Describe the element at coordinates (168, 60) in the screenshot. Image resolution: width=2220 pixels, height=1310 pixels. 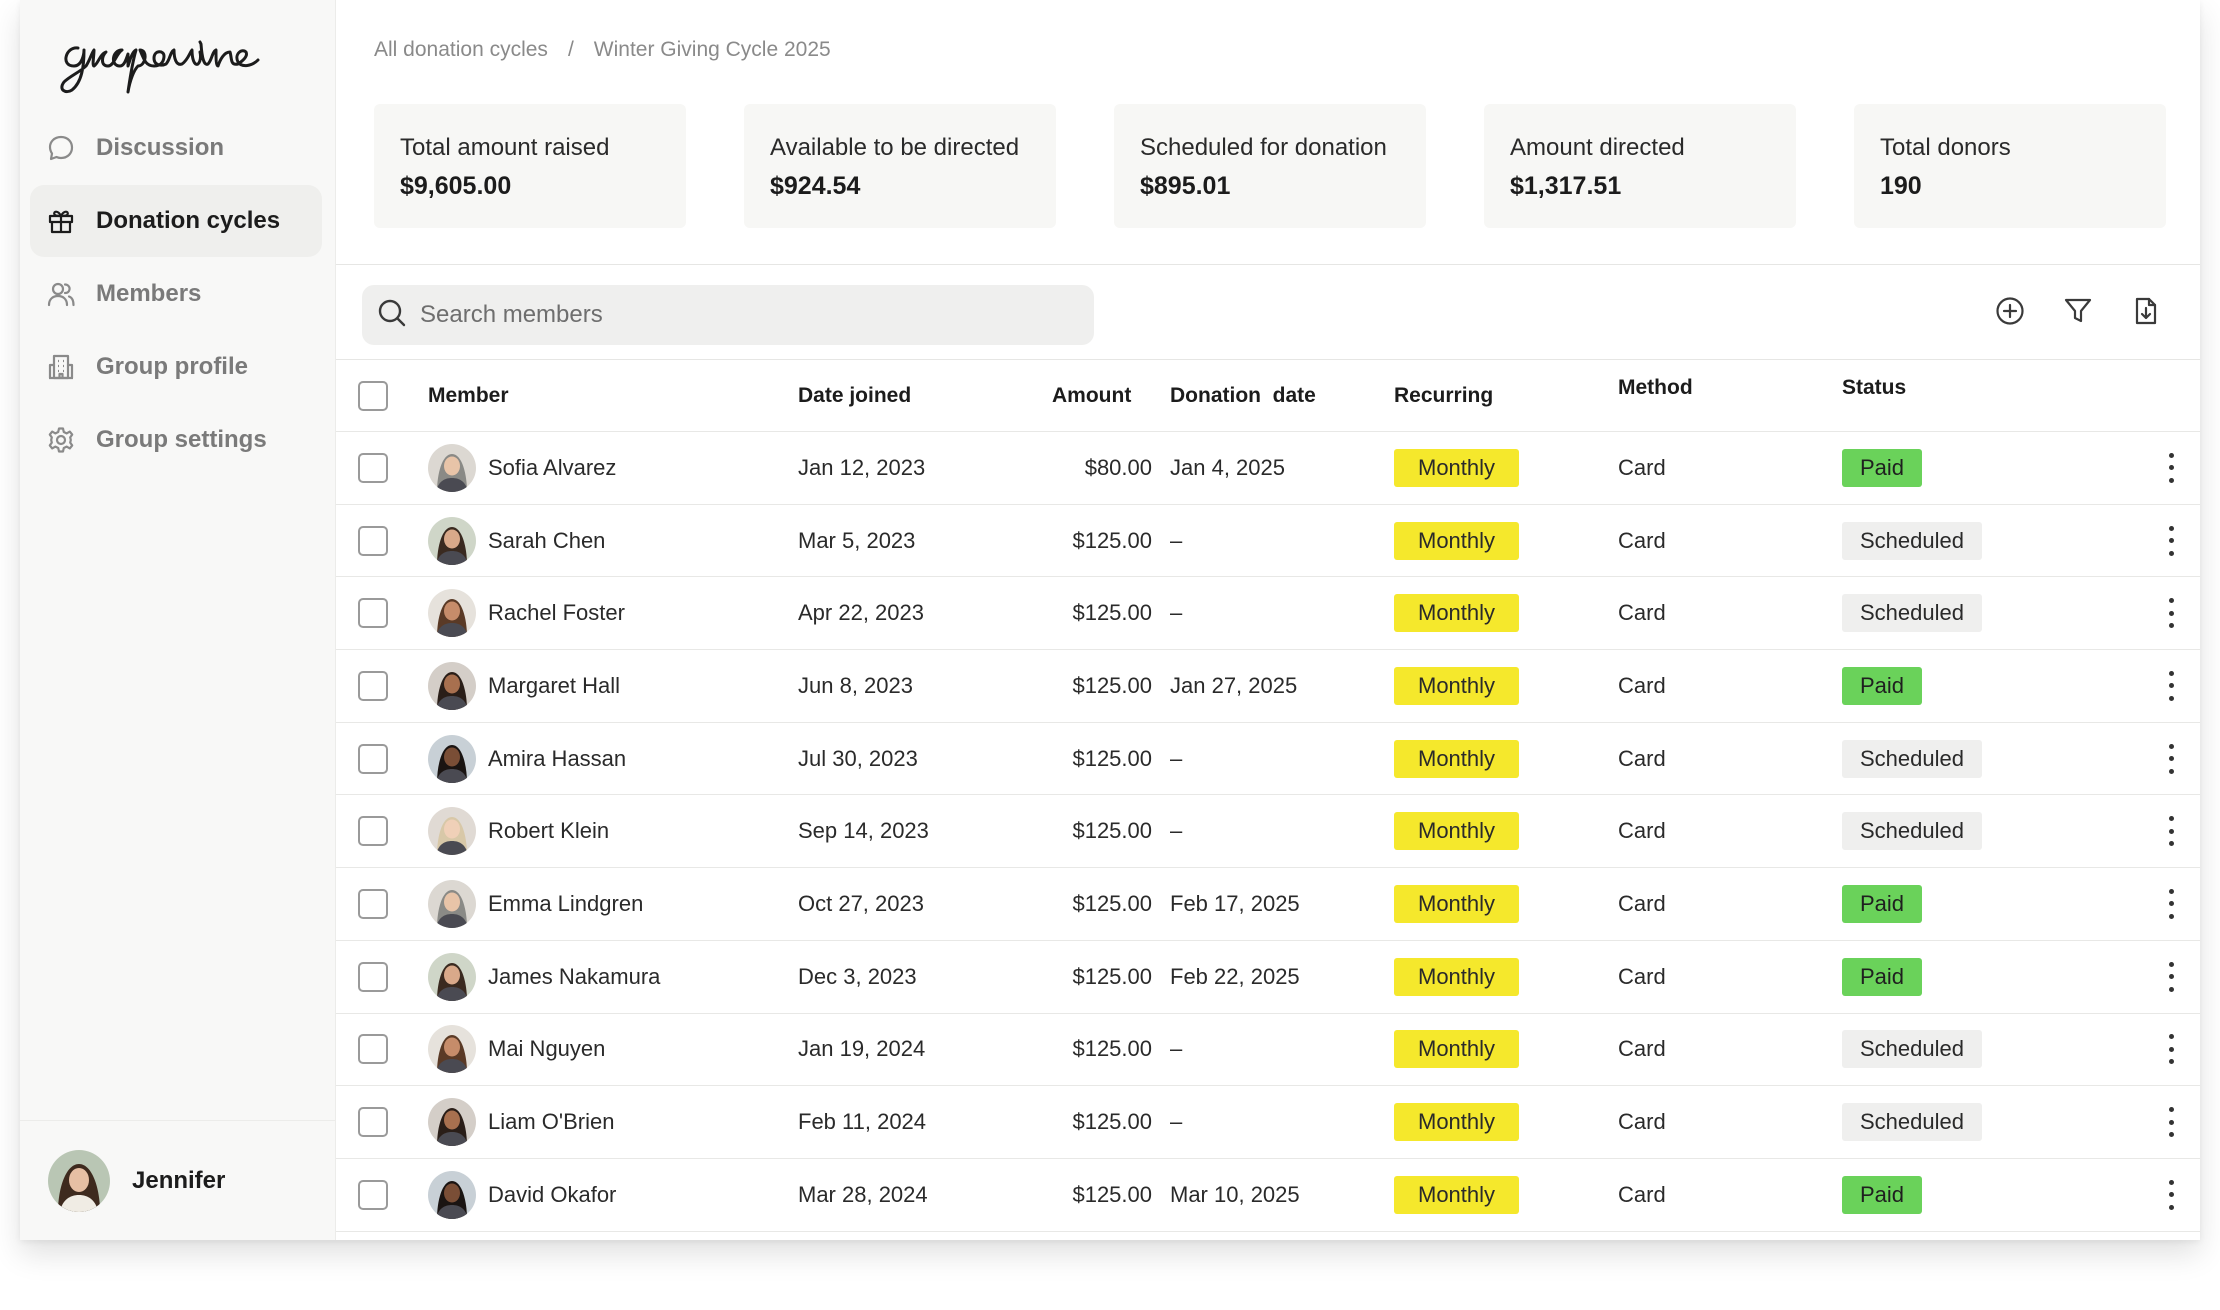
I see `grapevine-logo` at that location.